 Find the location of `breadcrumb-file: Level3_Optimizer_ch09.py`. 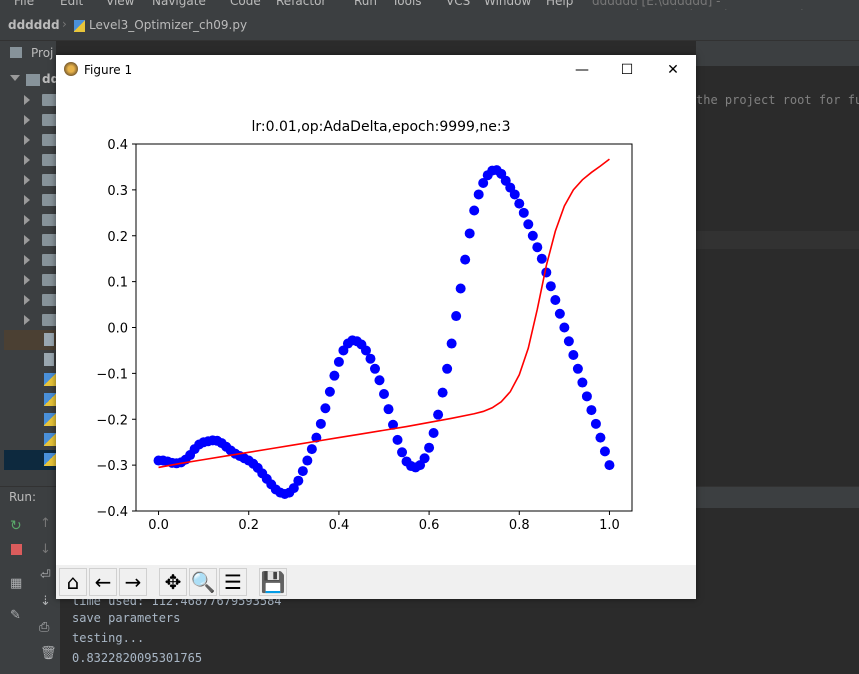

breadcrumb-file: Level3_Optimizer_ch09.py is located at coordinates (168, 25).